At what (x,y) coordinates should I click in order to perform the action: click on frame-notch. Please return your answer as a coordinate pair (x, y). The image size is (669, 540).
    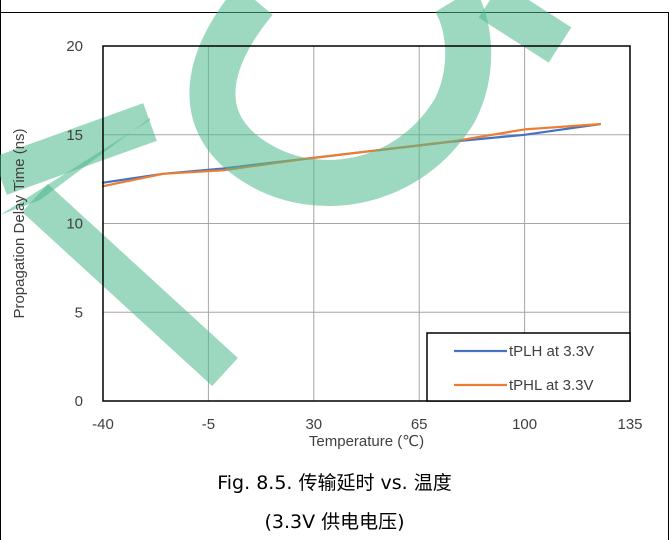
    Looking at the image, I should click on (0, 6).